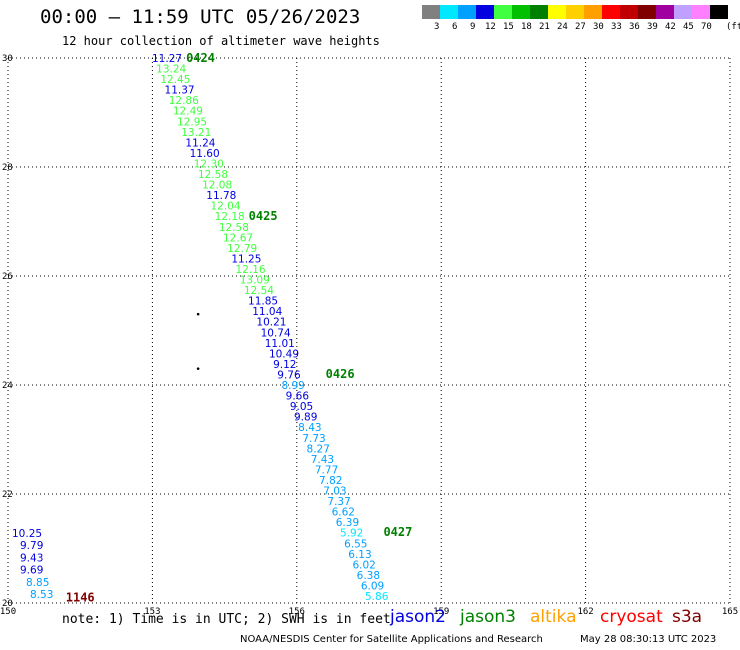  Describe the element at coordinates (7, 386) in the screenshot. I see `lat-tick-label: 24` at that location.